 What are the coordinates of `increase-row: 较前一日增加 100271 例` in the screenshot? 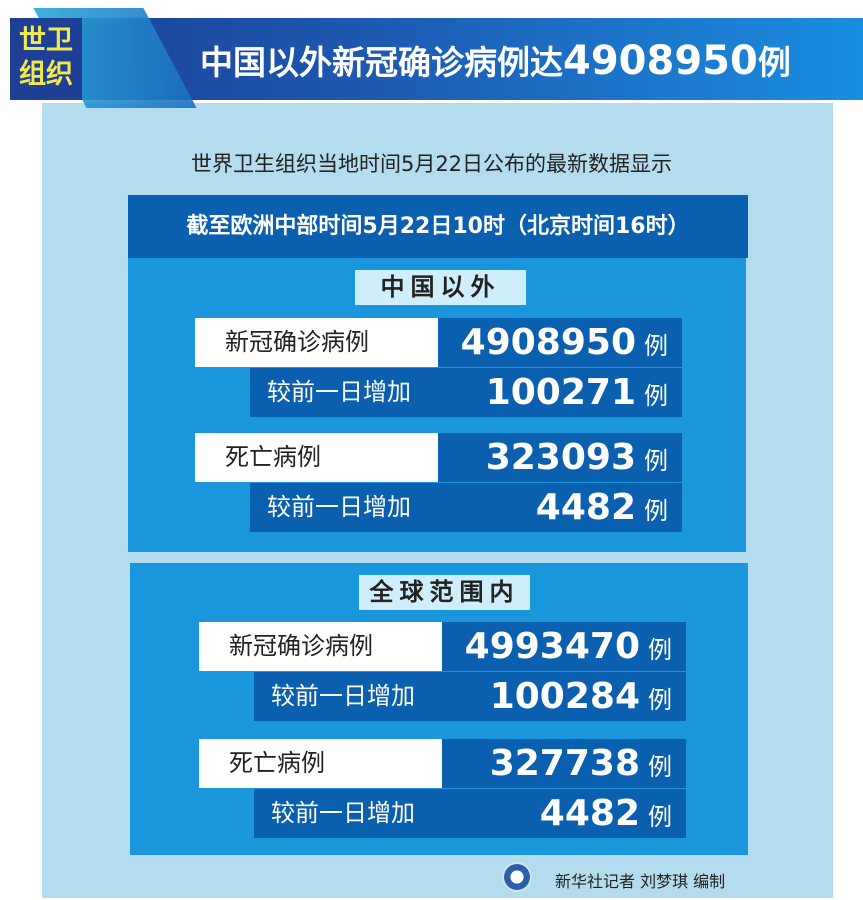 It's located at (466, 392).